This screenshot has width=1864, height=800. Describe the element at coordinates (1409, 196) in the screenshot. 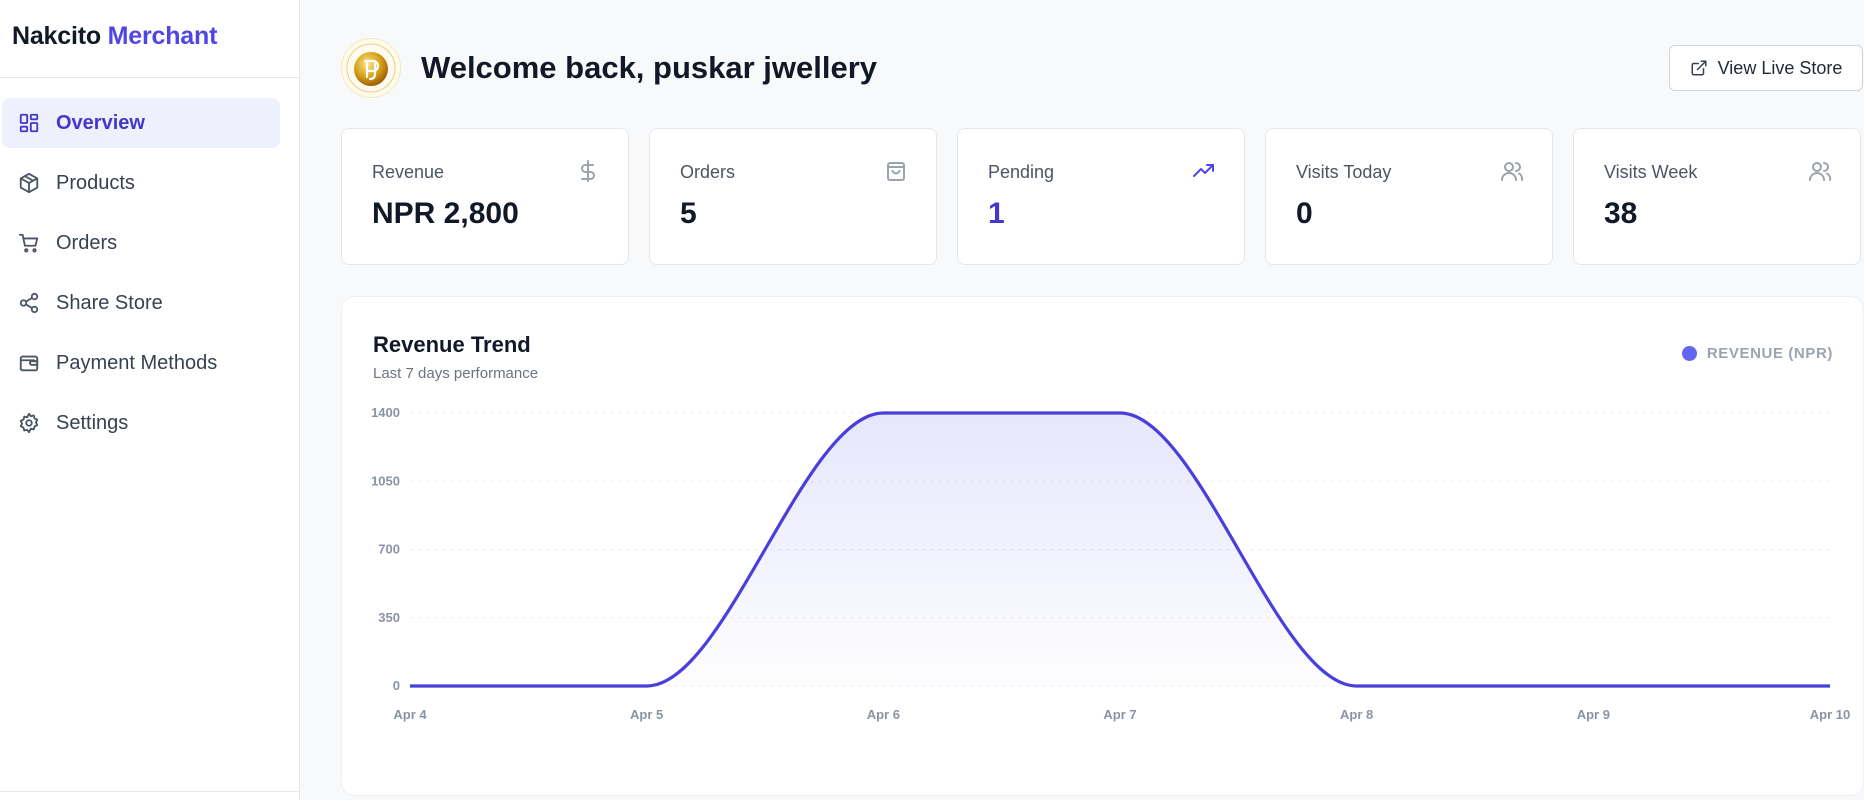

I see `stat-card-visits-today: Visits Today 0` at that location.